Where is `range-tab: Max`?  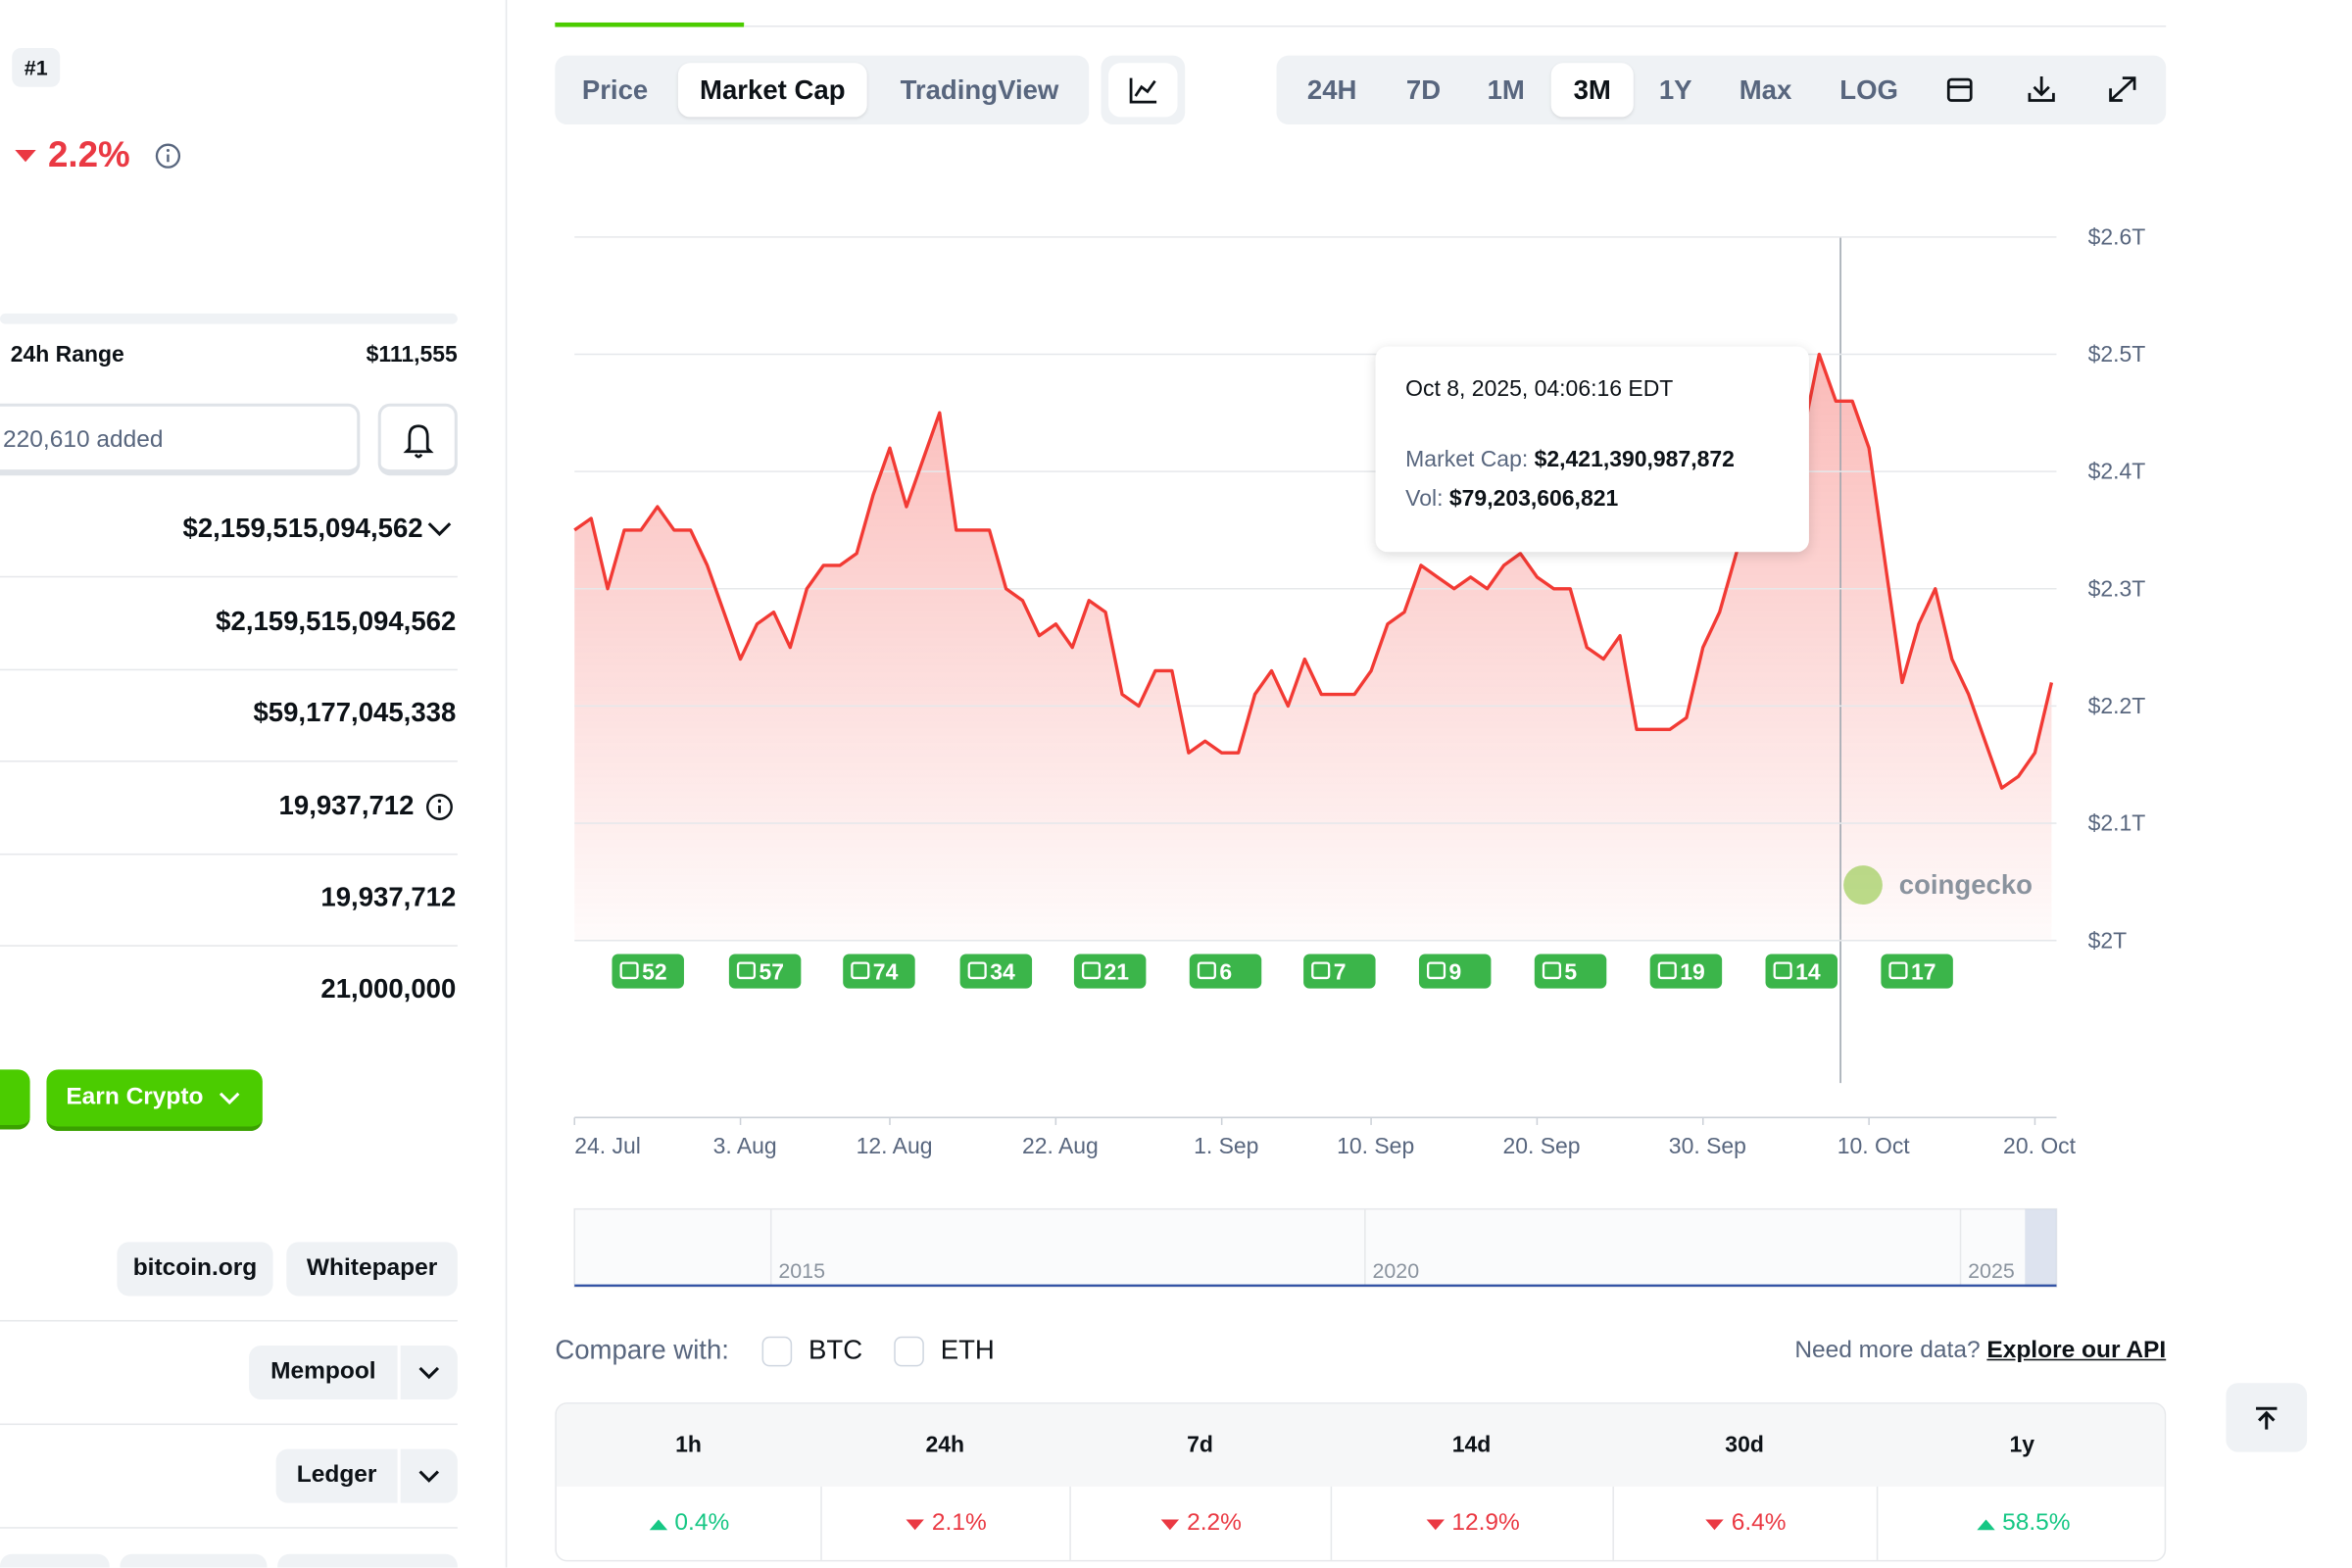
range-tab: Max is located at coordinates (1765, 89).